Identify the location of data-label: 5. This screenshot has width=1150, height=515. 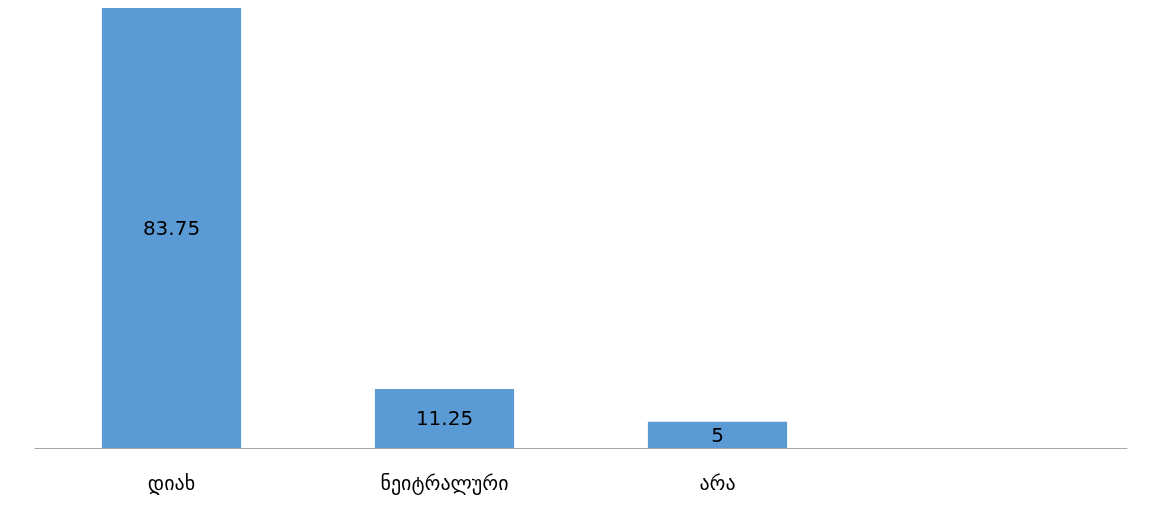
(717, 434).